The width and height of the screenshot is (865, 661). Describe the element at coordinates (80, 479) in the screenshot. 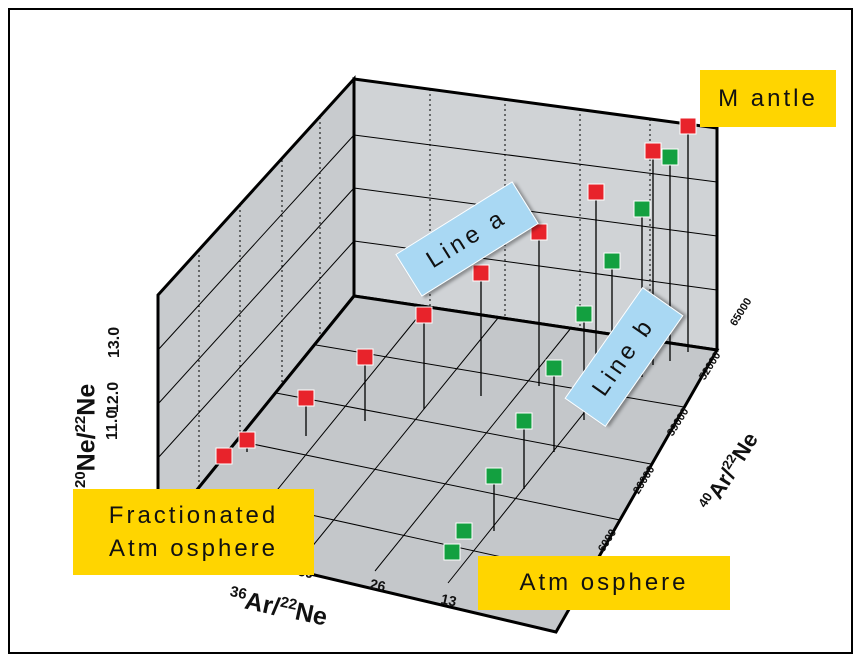

I see `z-axis-title-sup1: 20` at that location.